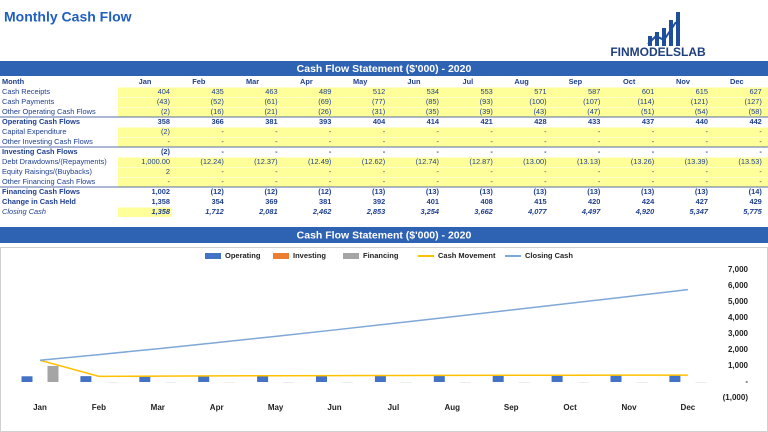 The height and width of the screenshot is (432, 768). Describe the element at coordinates (701, 111) in the screenshot. I see `cell: (54)` at that location.